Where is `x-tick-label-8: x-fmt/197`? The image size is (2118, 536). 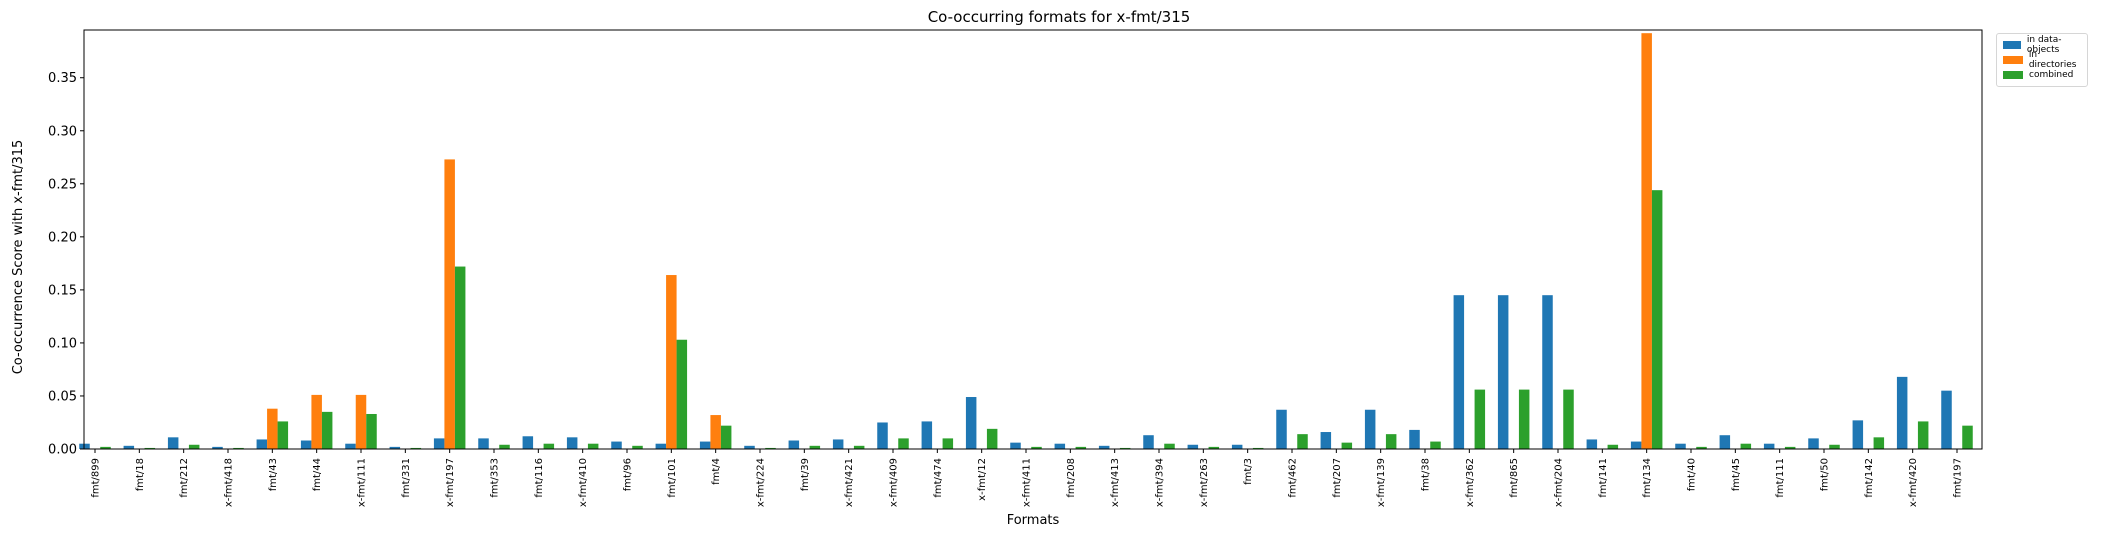
x-tick-label-8: x-fmt/197 is located at coordinates (450, 482).